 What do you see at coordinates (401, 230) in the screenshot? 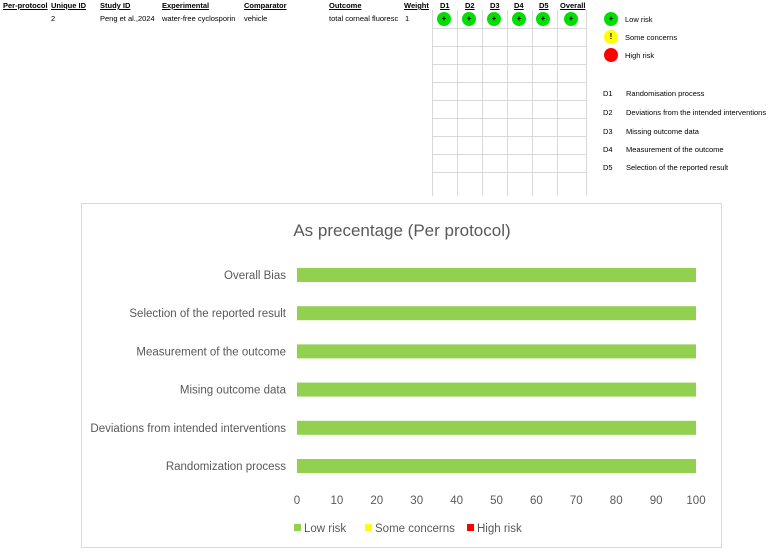
I see `chart-title: As precentage (Per protocol)` at bounding box center [401, 230].